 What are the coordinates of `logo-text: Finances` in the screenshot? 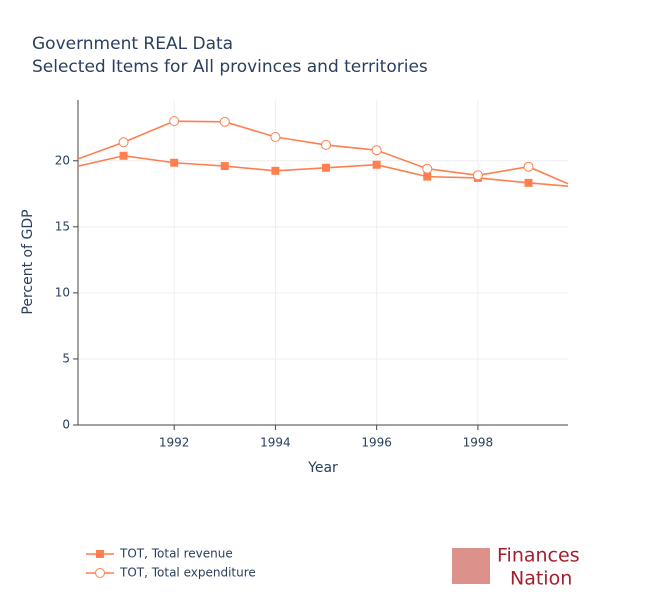 It's located at (538, 556).